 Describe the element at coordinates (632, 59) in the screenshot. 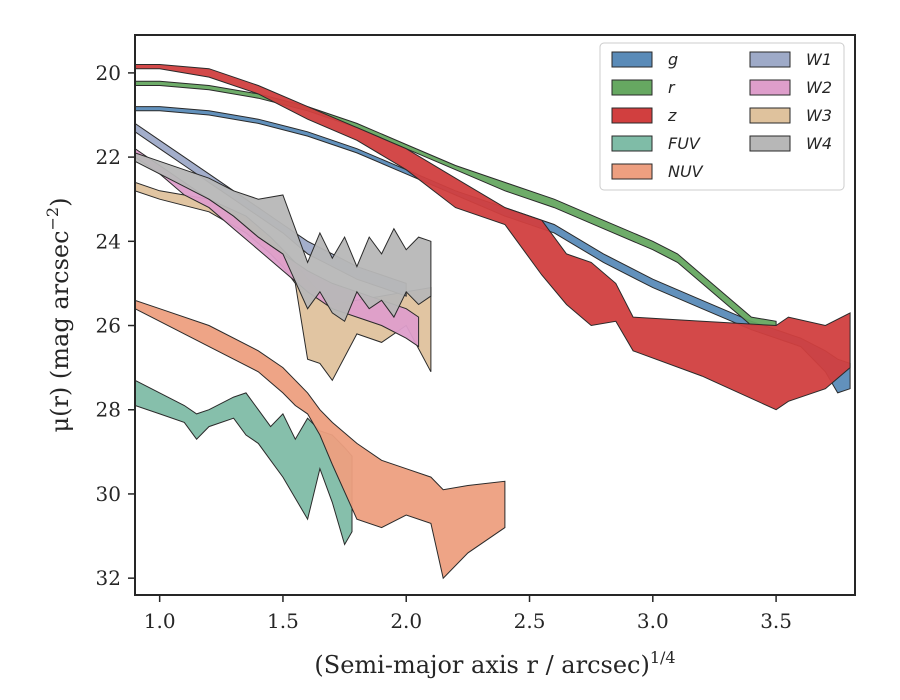

I see `legend-swatch-g` at that location.